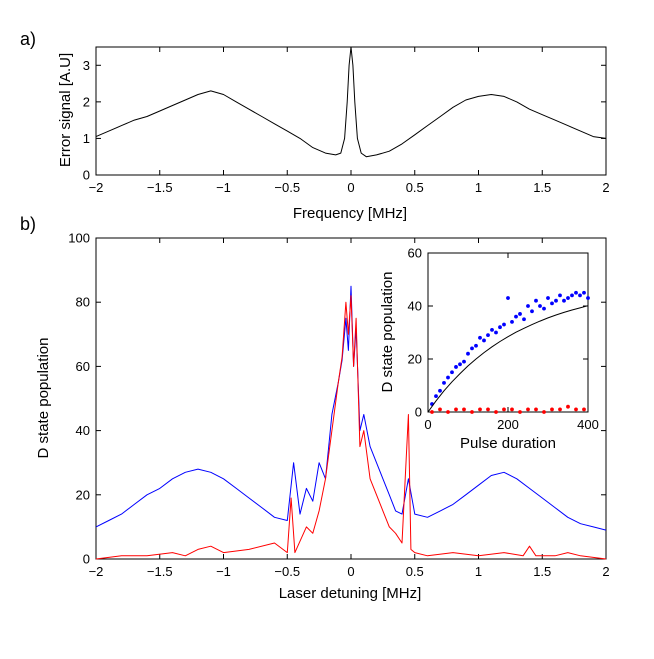 The image size is (654, 659). I want to click on panel-b-xtick-label-3: −0.5, so click(287, 571).